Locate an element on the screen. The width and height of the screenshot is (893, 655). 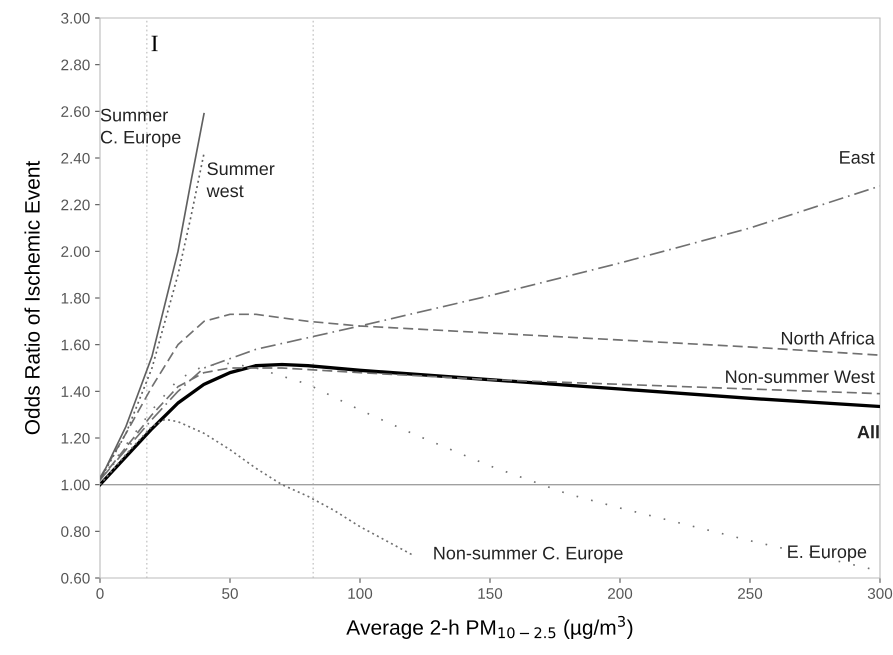
y-tick-label: 2.20 is located at coordinates (75, 205).